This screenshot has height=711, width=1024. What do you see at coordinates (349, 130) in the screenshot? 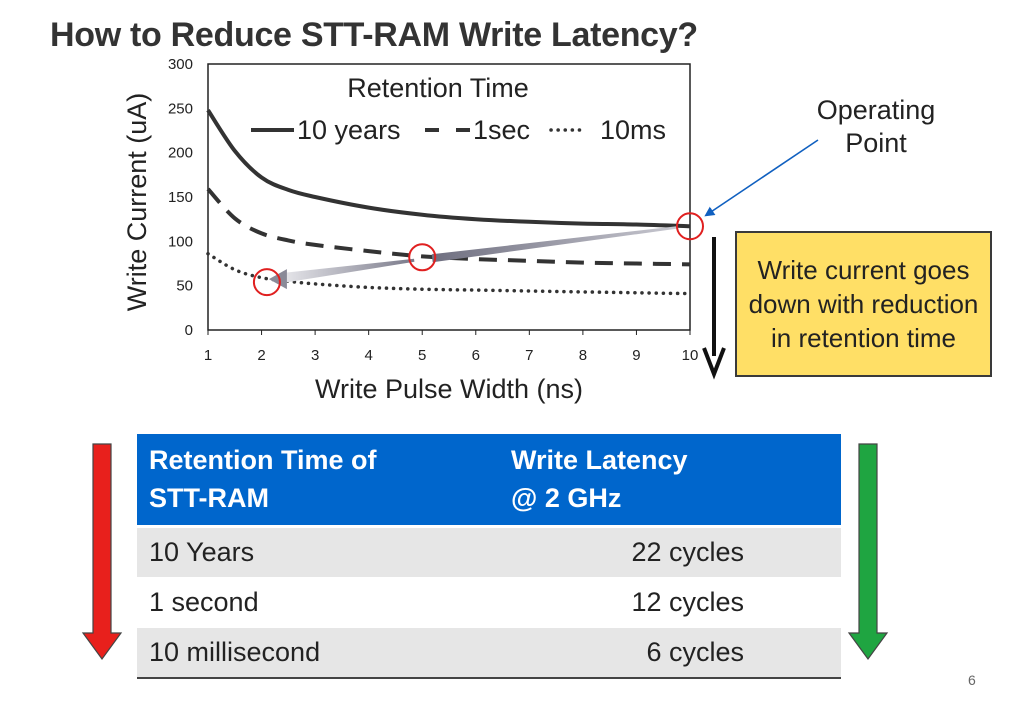
I see `legend-label: 10 years` at bounding box center [349, 130].